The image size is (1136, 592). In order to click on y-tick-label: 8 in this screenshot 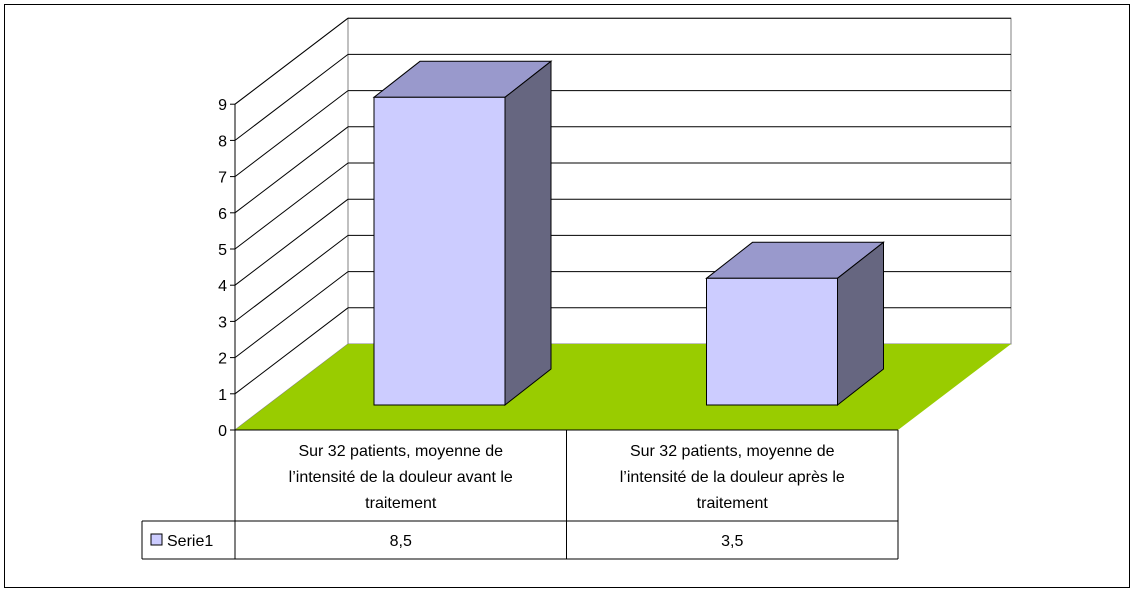, I will do `click(222, 141)`.